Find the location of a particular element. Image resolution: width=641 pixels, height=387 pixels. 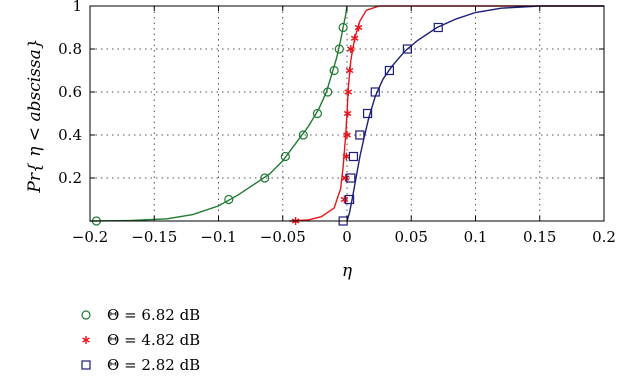

legend-item: Θ = 4.82 dB is located at coordinates (141, 340).